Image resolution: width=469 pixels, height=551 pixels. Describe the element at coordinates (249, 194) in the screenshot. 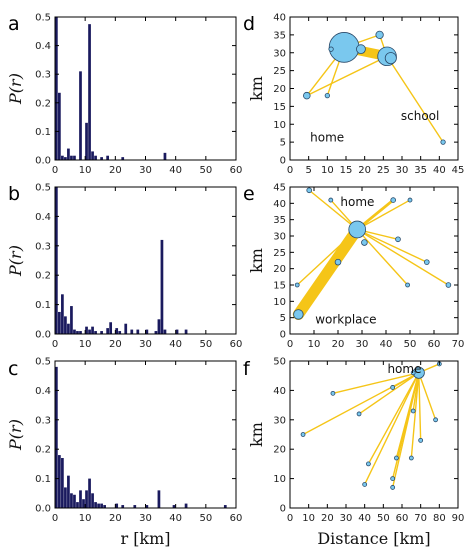

I see `panel-letter: e` at that location.